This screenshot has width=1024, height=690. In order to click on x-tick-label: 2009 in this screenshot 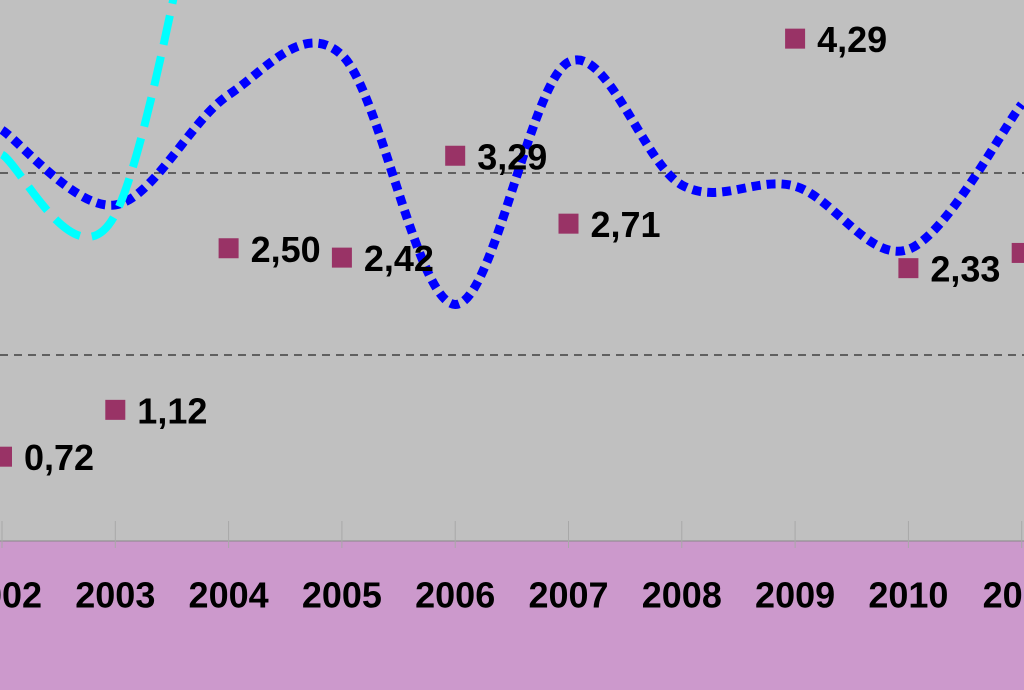, I will do `click(795, 595)`.